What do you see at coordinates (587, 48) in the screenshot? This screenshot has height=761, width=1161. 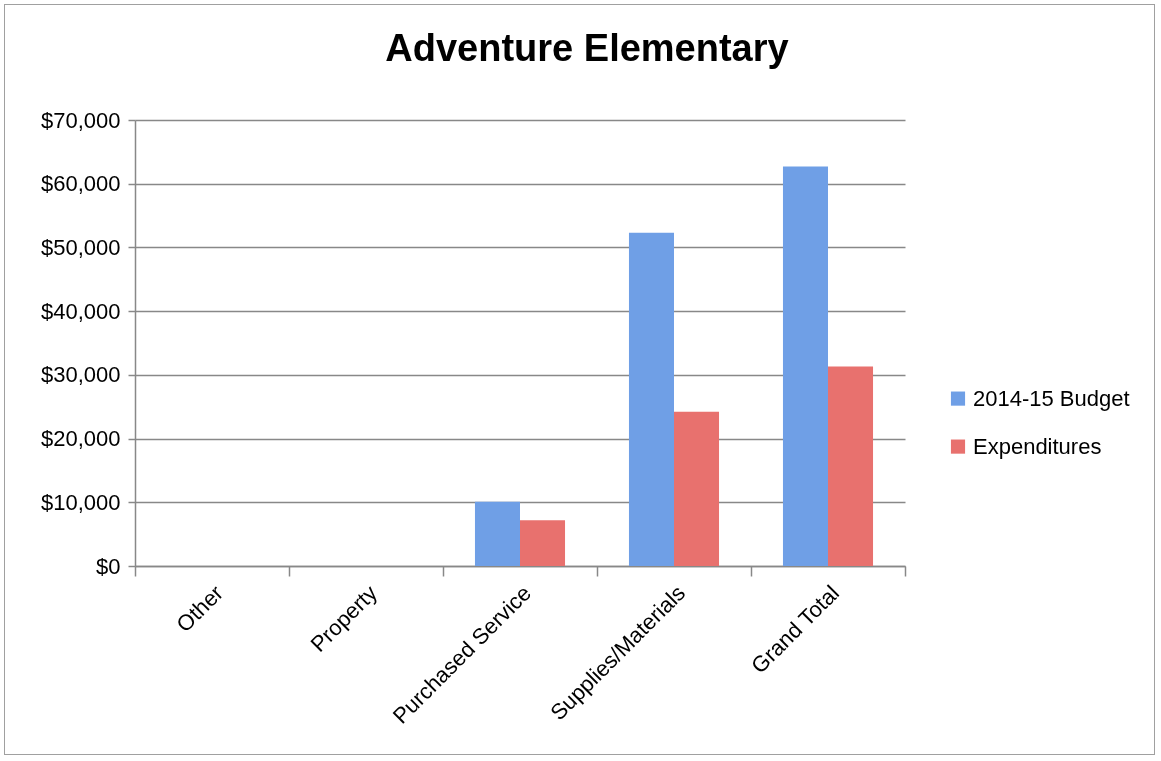 I see `chart-title: Adventure Elementary` at bounding box center [587, 48].